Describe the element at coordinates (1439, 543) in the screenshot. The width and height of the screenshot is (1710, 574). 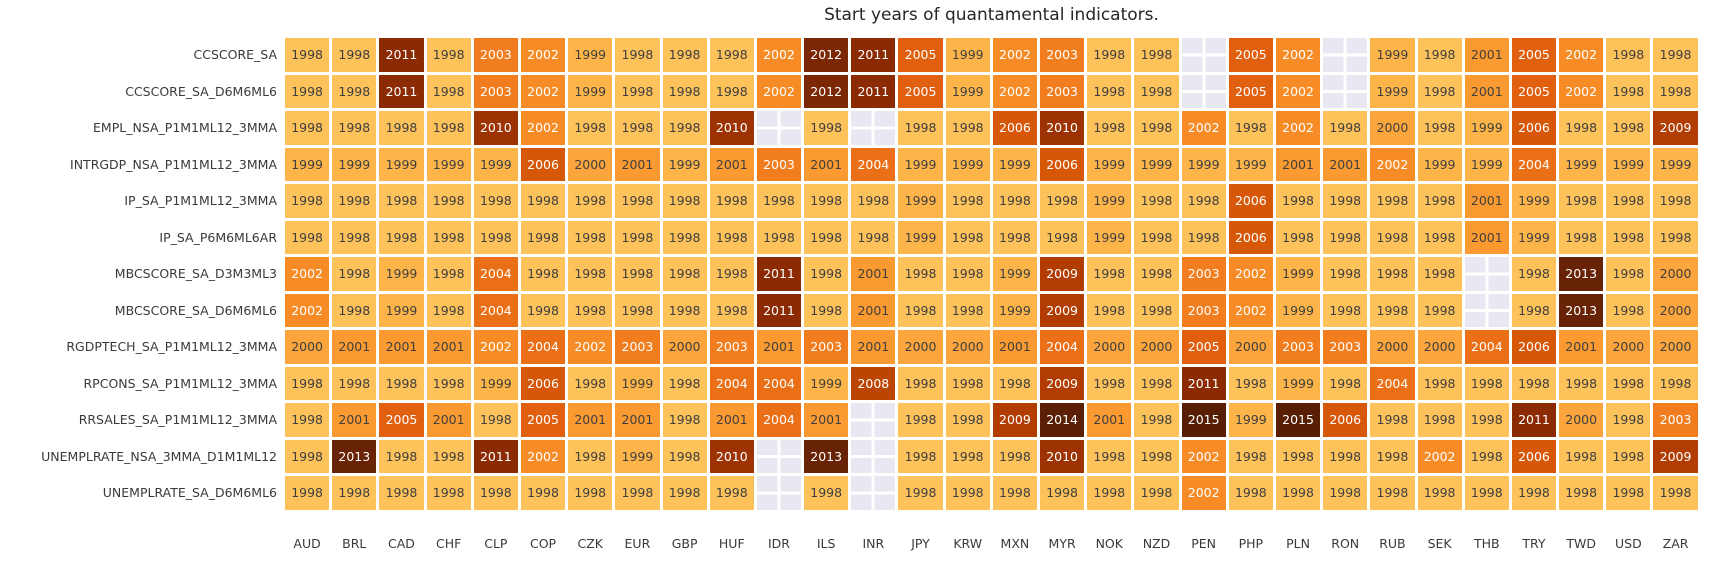
I see `col-label: SEK` at that location.